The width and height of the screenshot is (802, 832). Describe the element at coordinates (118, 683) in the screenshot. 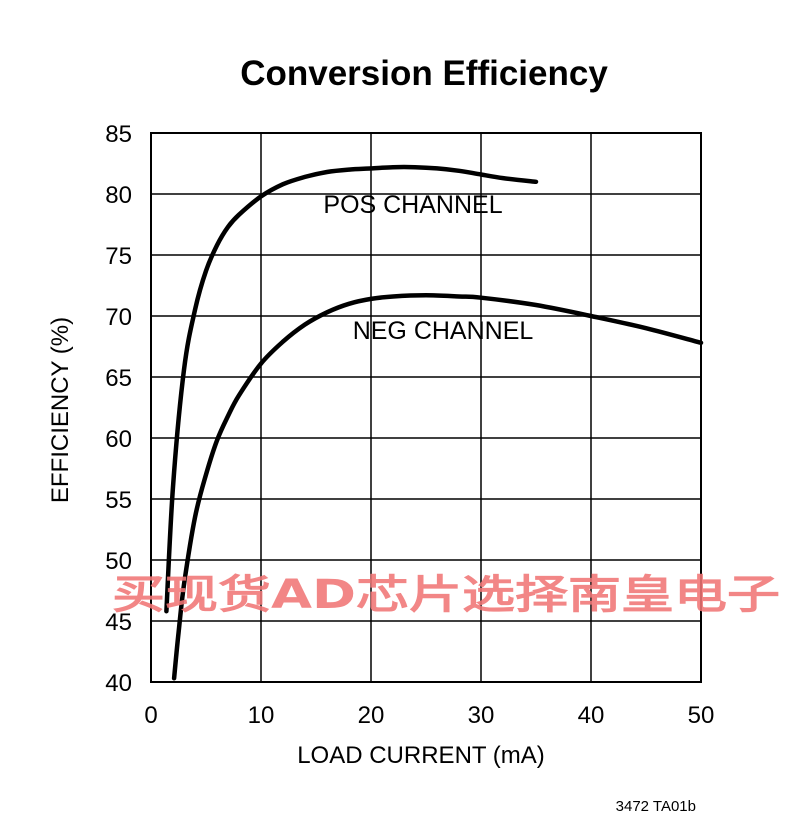

I see `y-tick-label: 40` at that location.